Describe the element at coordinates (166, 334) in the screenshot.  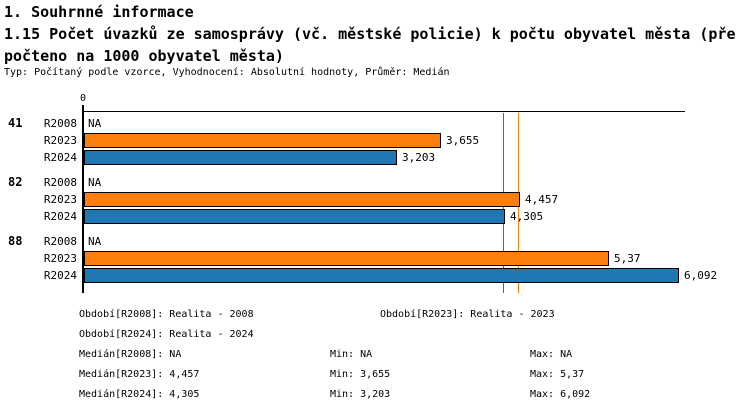
I see `footer-obdobi-r2024: Období[R2024]: Realita - 2024` at that location.